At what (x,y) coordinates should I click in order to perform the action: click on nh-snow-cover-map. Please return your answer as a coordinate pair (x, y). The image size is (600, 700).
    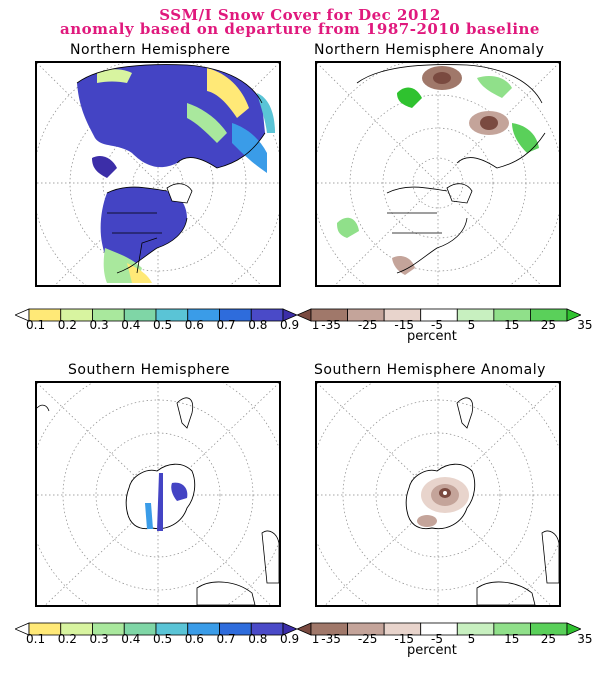
    Looking at the image, I should click on (158, 174).